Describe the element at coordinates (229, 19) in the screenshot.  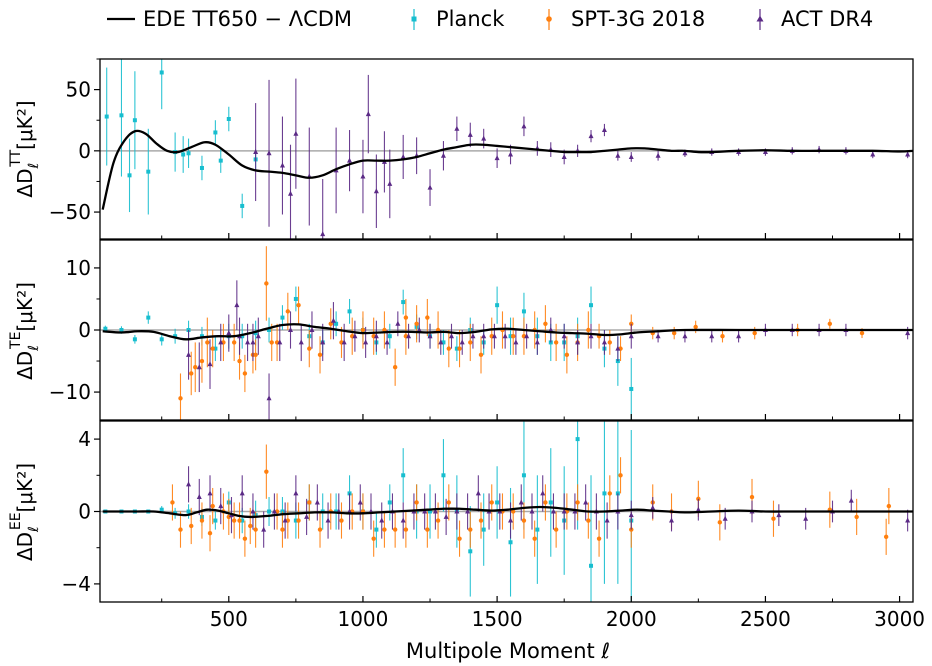
I see `legend-entry-model: EDE TT650 − ΛCDM` at that location.